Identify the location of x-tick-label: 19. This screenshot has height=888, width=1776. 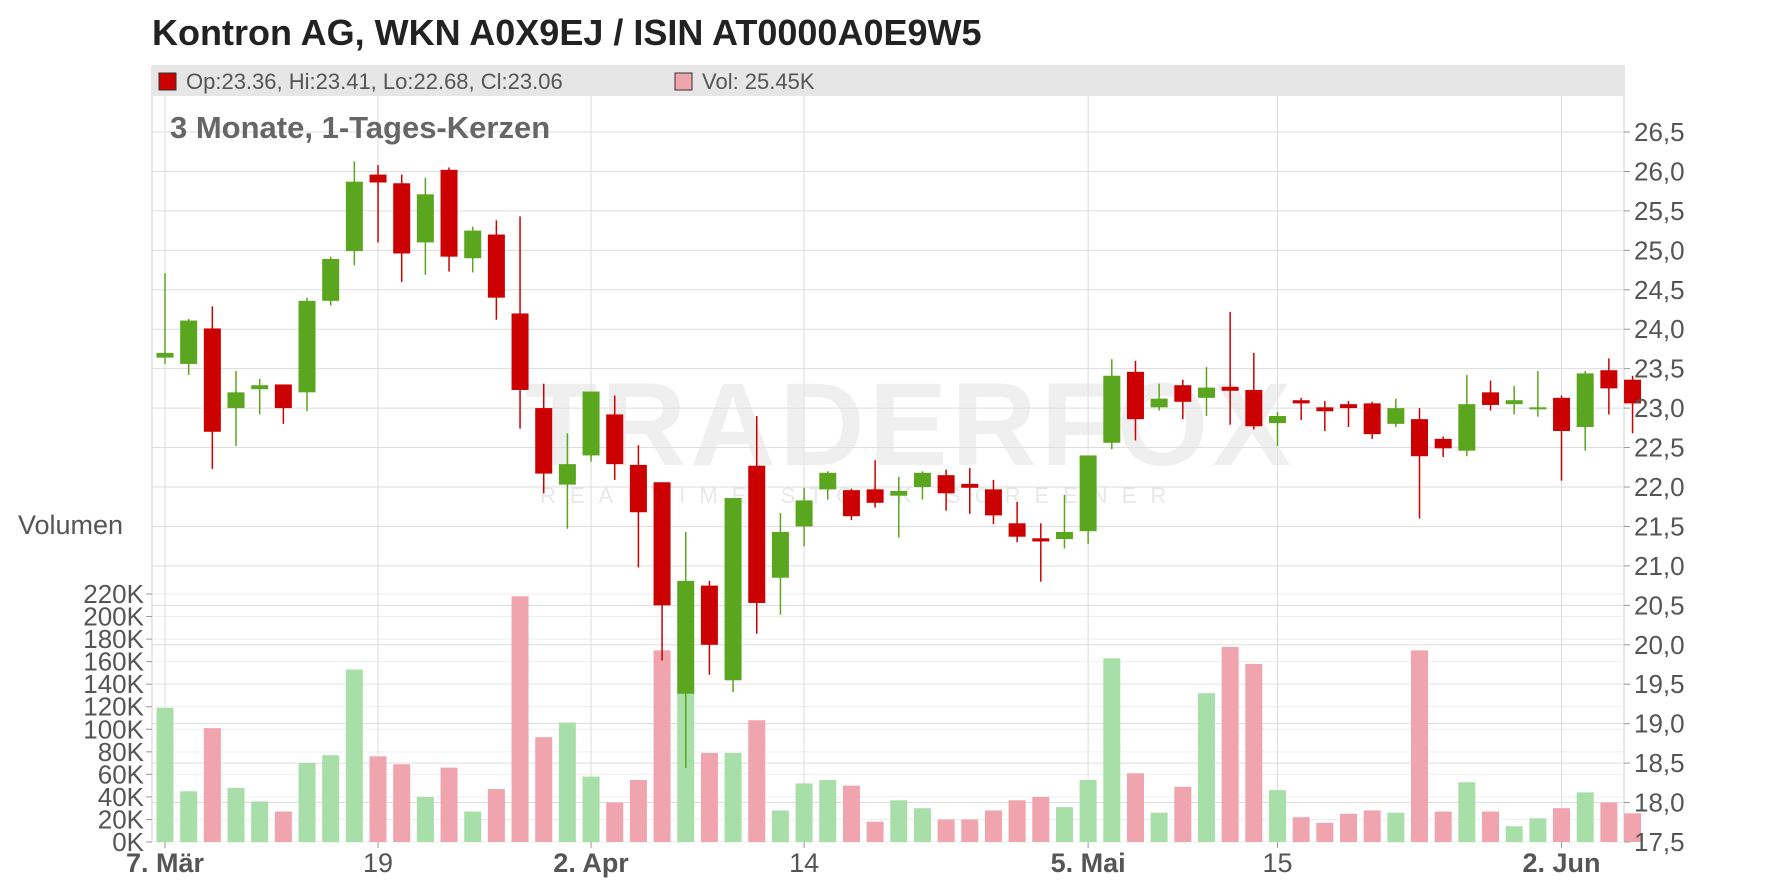
(378, 863).